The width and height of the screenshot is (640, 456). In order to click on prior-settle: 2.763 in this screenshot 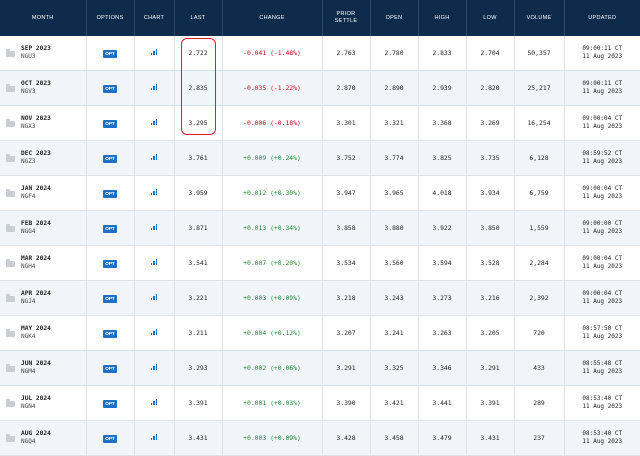, I will do `click(346, 53)`.